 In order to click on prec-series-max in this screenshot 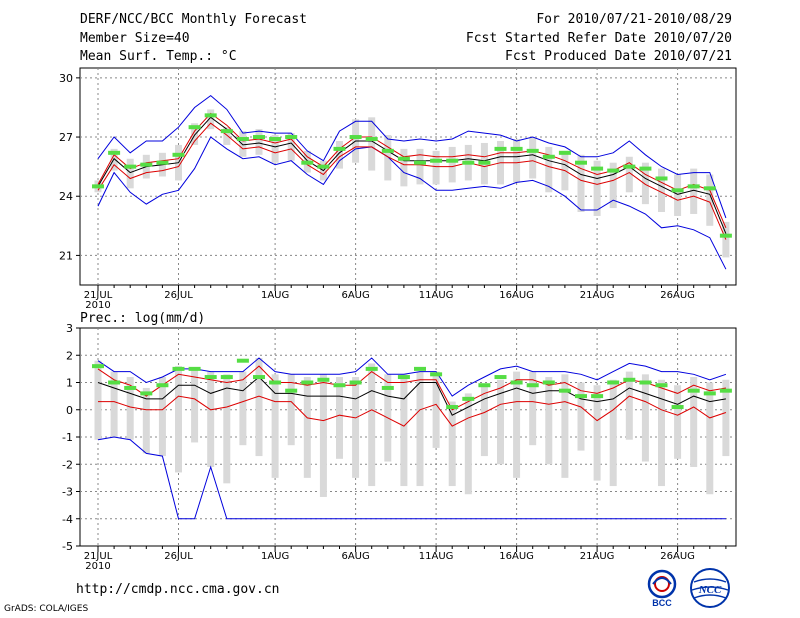, I will do `click(412, 377)`.